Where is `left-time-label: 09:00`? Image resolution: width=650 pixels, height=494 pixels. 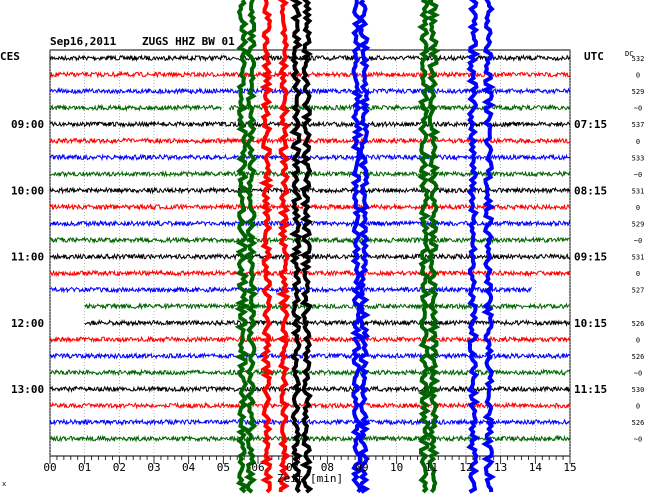 left-time-label: 09:00 is located at coordinates (27, 124).